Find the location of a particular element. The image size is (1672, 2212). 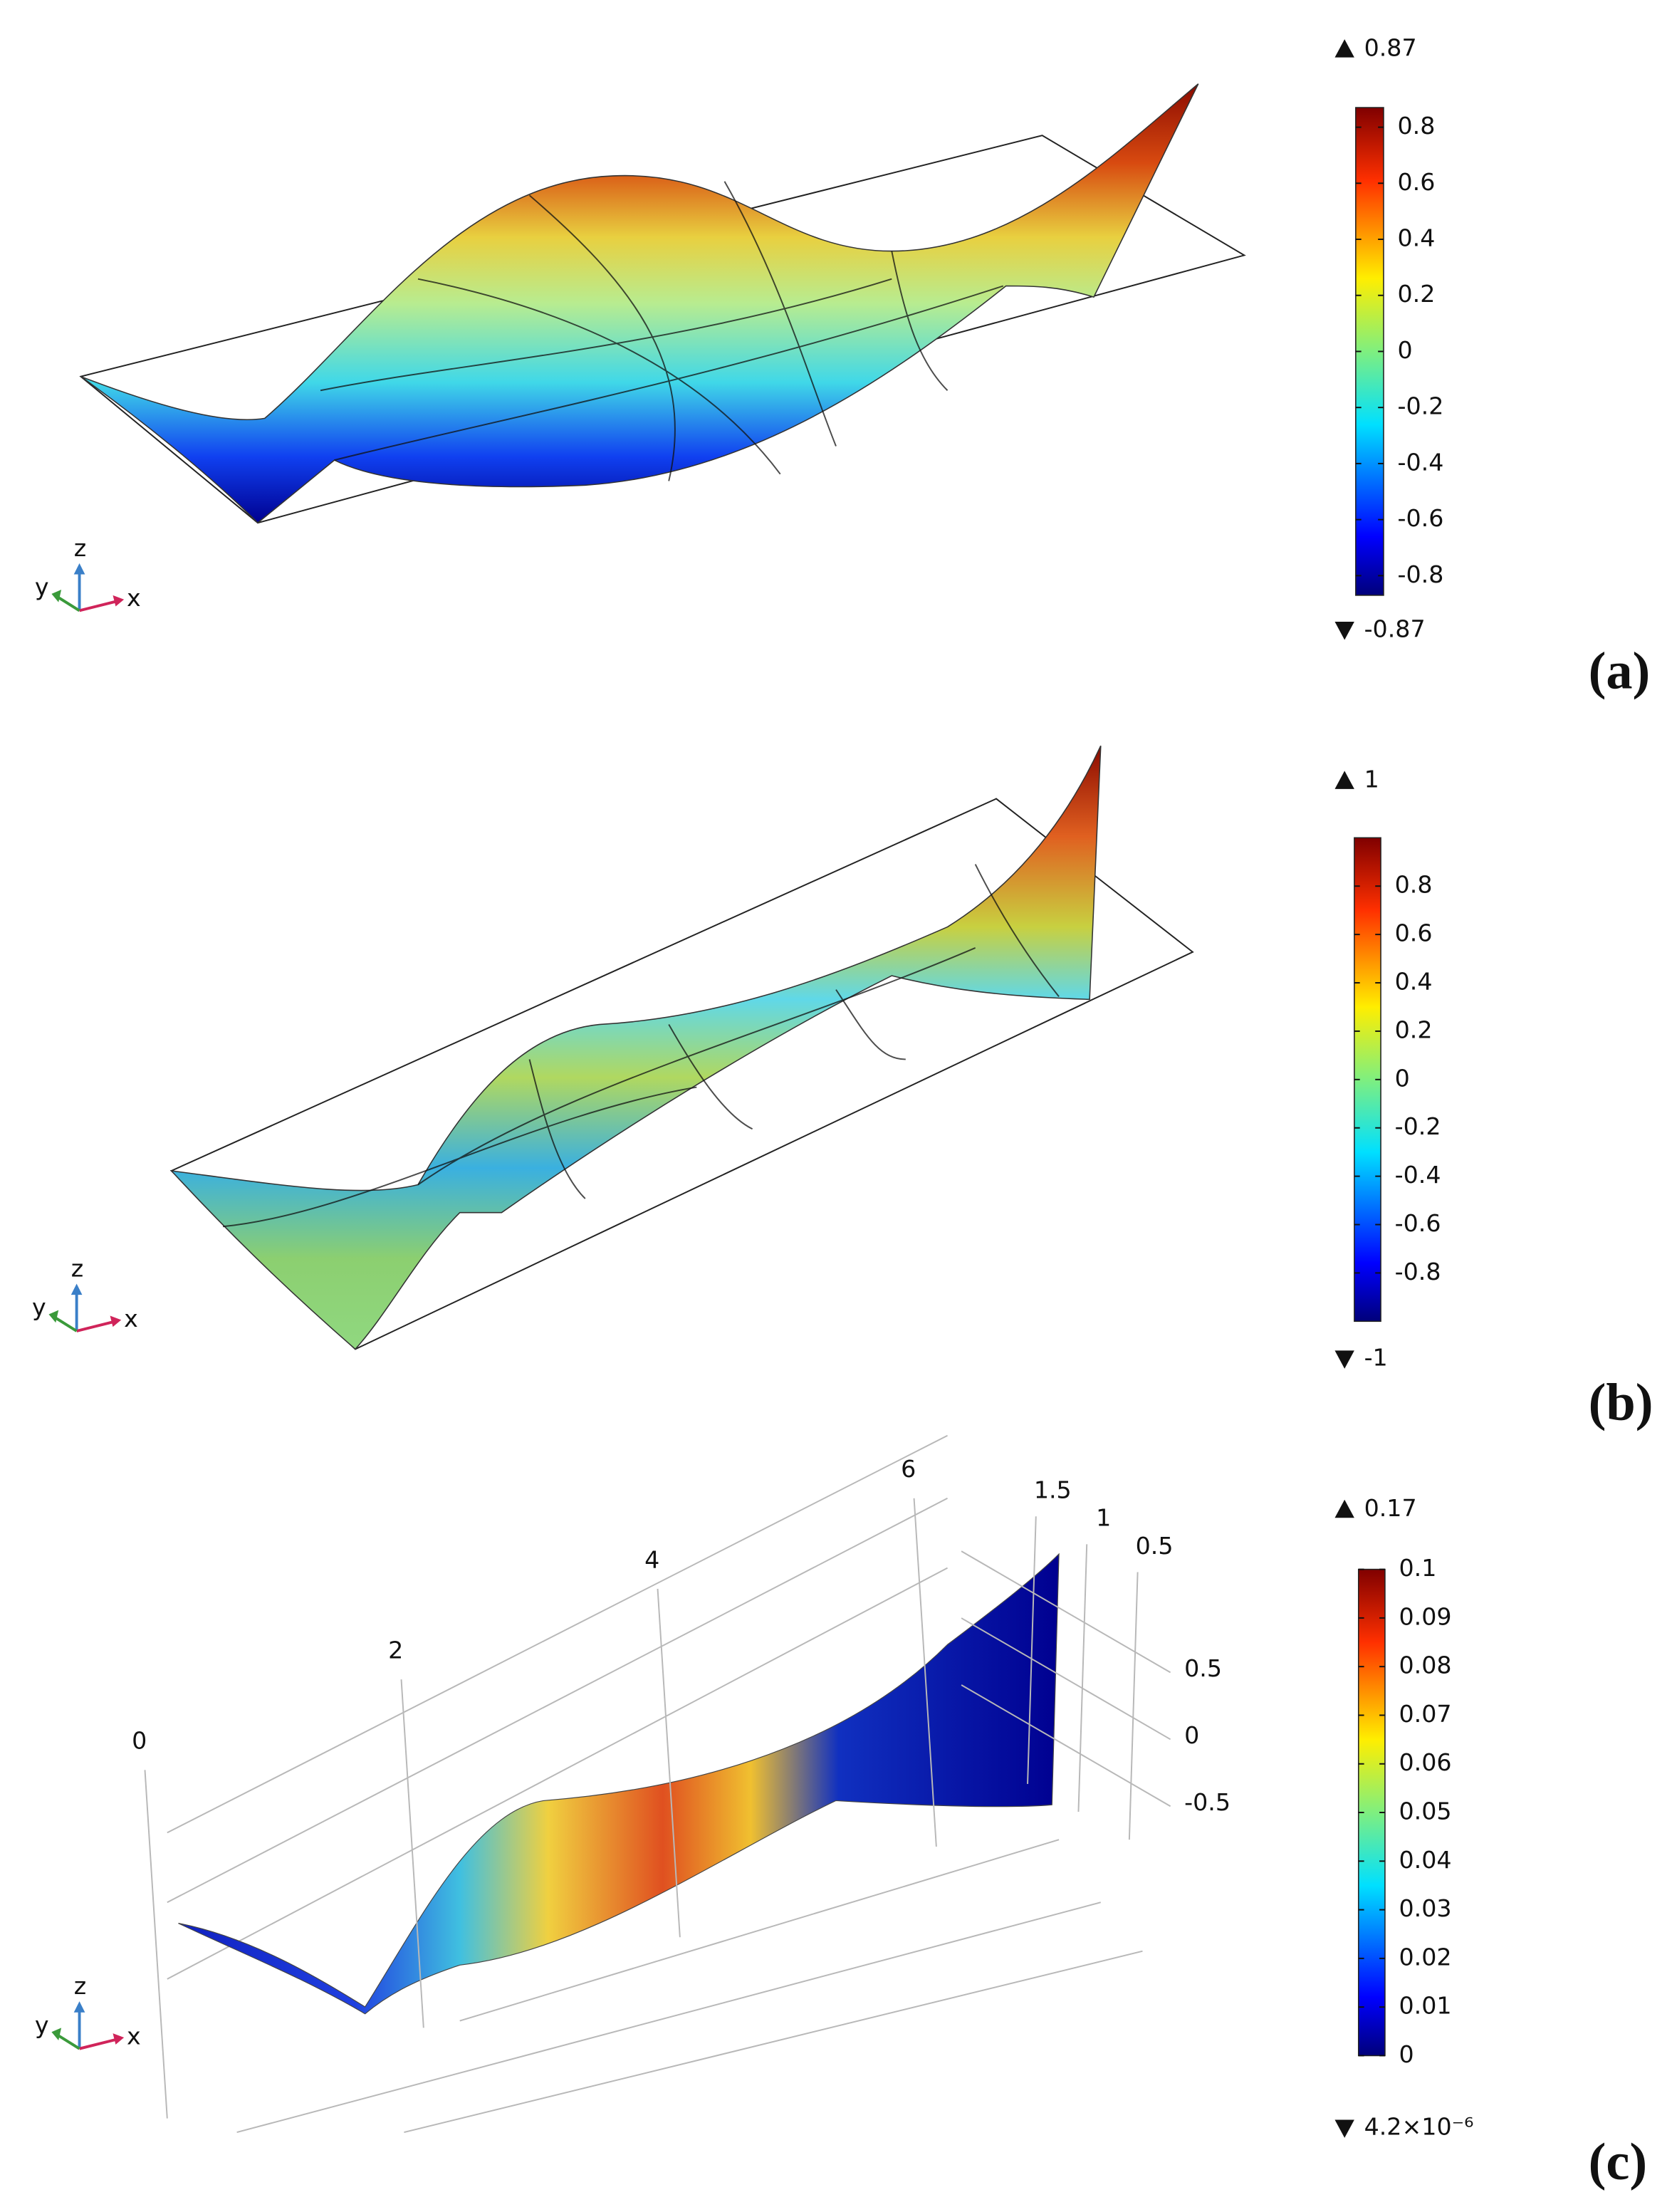

colorbar-min: -0.87 is located at coordinates (1395, 628).